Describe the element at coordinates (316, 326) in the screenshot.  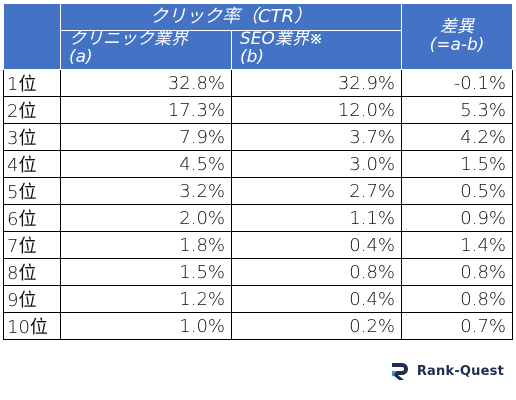
I see `seo-ctr-cell: 0.2%` at that location.